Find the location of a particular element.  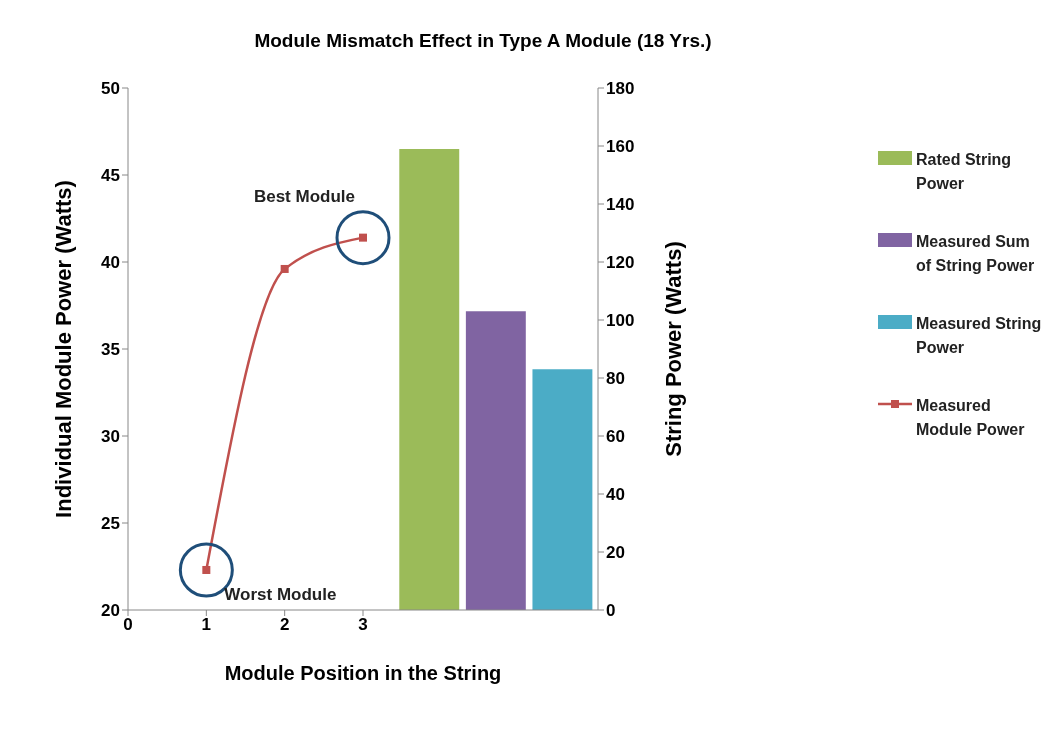

annotation: Worst Module is located at coordinates (280, 594).